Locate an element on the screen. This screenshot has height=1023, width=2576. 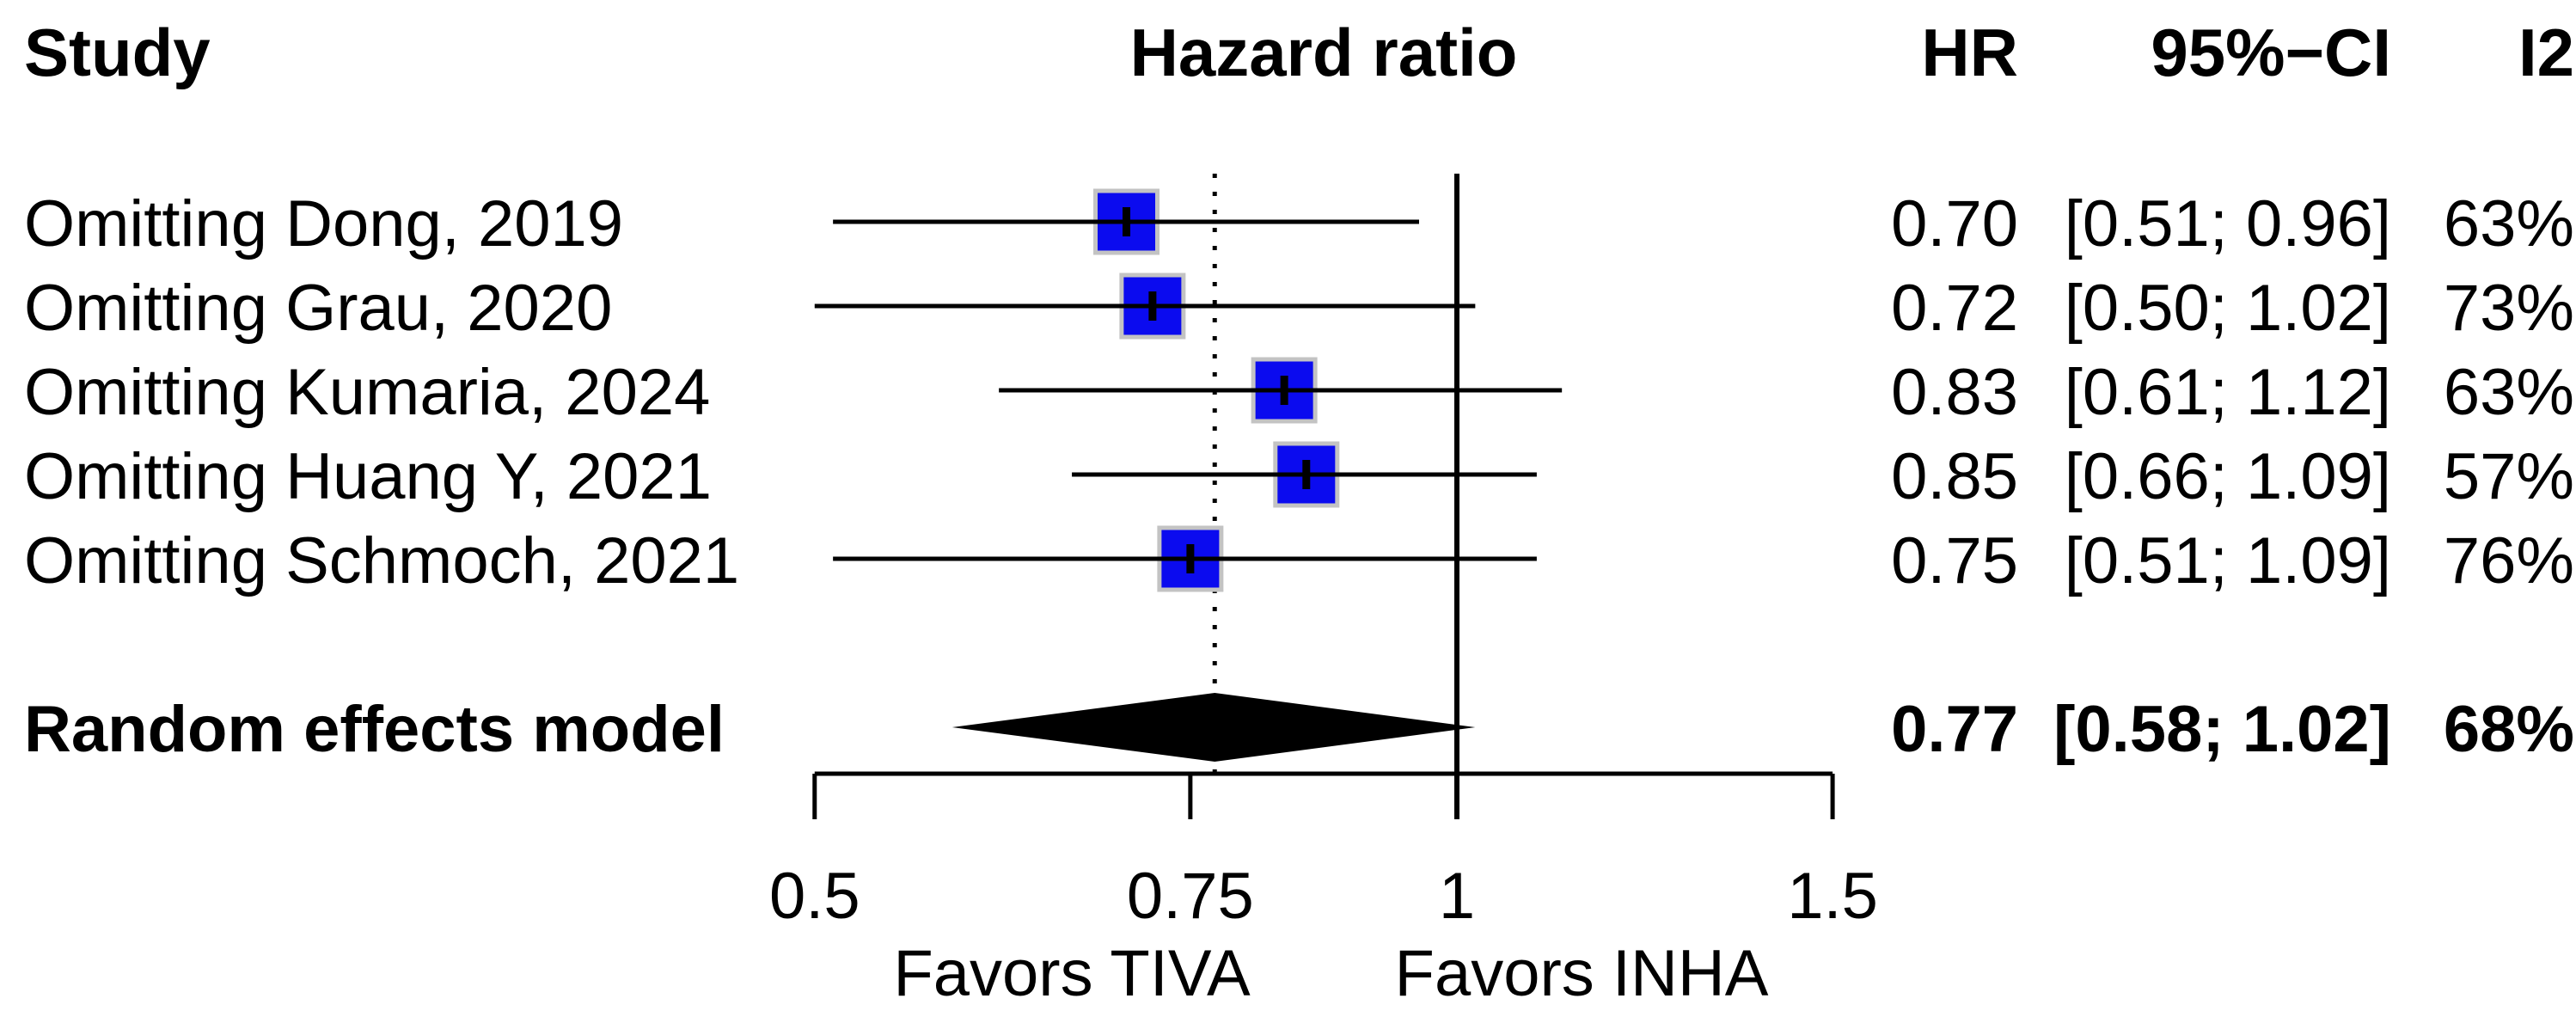
column-header-i2: I2 is located at coordinates (2546, 53).